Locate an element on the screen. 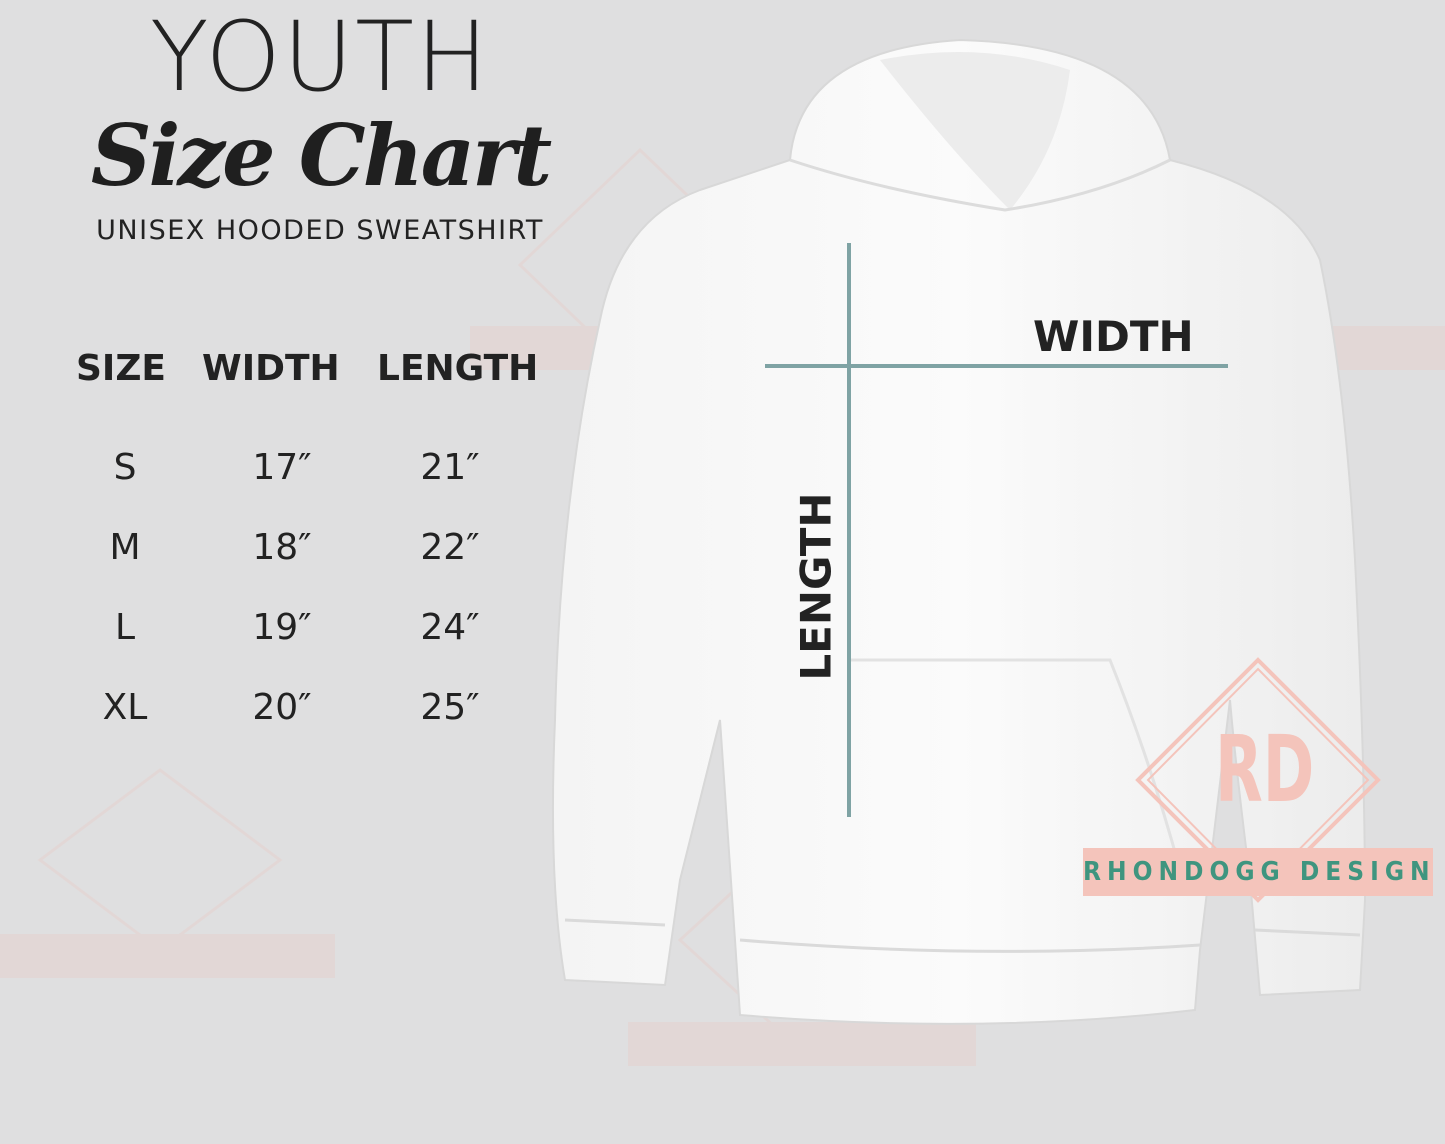 Image resolution: width=1445 pixels, height=1144 pixels. column-header-width: WIDTH is located at coordinates (271, 368).